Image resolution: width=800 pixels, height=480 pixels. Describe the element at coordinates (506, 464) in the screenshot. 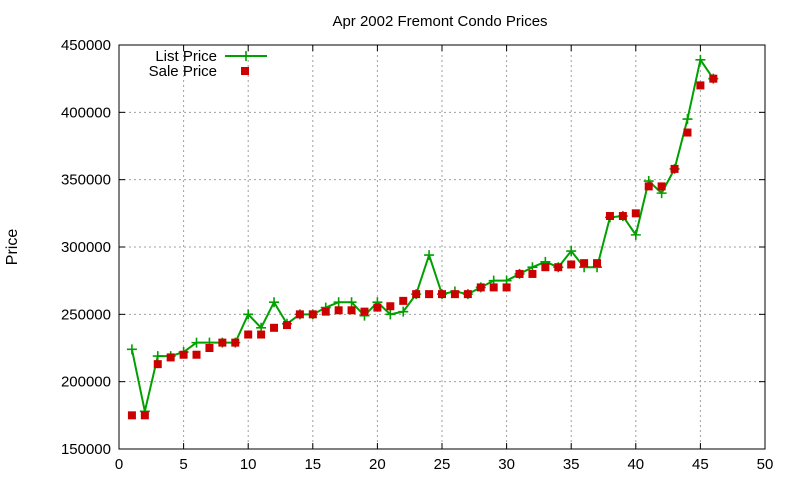

I see `x-tick-label: 30` at that location.